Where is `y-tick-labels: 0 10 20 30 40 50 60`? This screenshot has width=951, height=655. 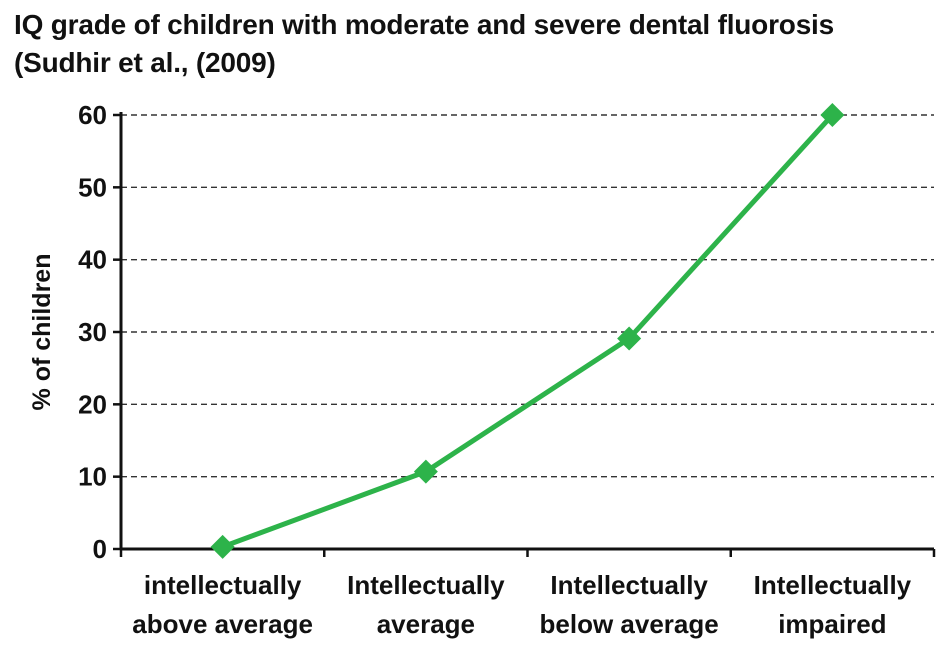
y-tick-labels: 0 10 20 30 40 50 60 is located at coordinates (92, 332).